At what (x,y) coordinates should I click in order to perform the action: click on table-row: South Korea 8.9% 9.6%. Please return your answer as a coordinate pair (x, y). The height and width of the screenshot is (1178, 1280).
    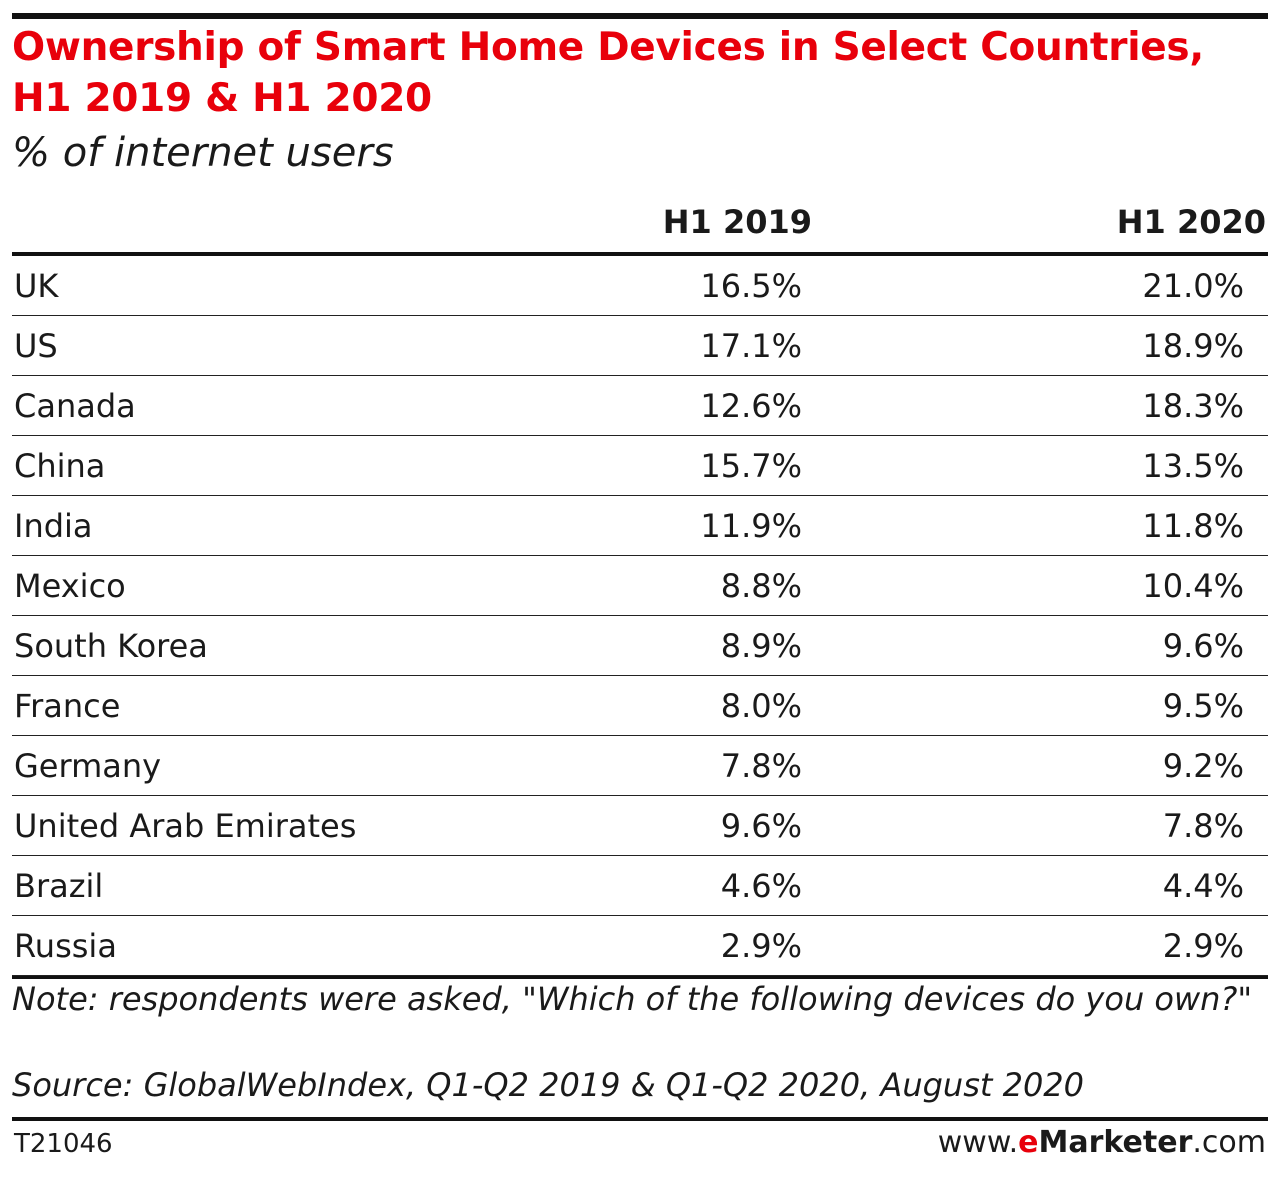
    Looking at the image, I should click on (640, 646).